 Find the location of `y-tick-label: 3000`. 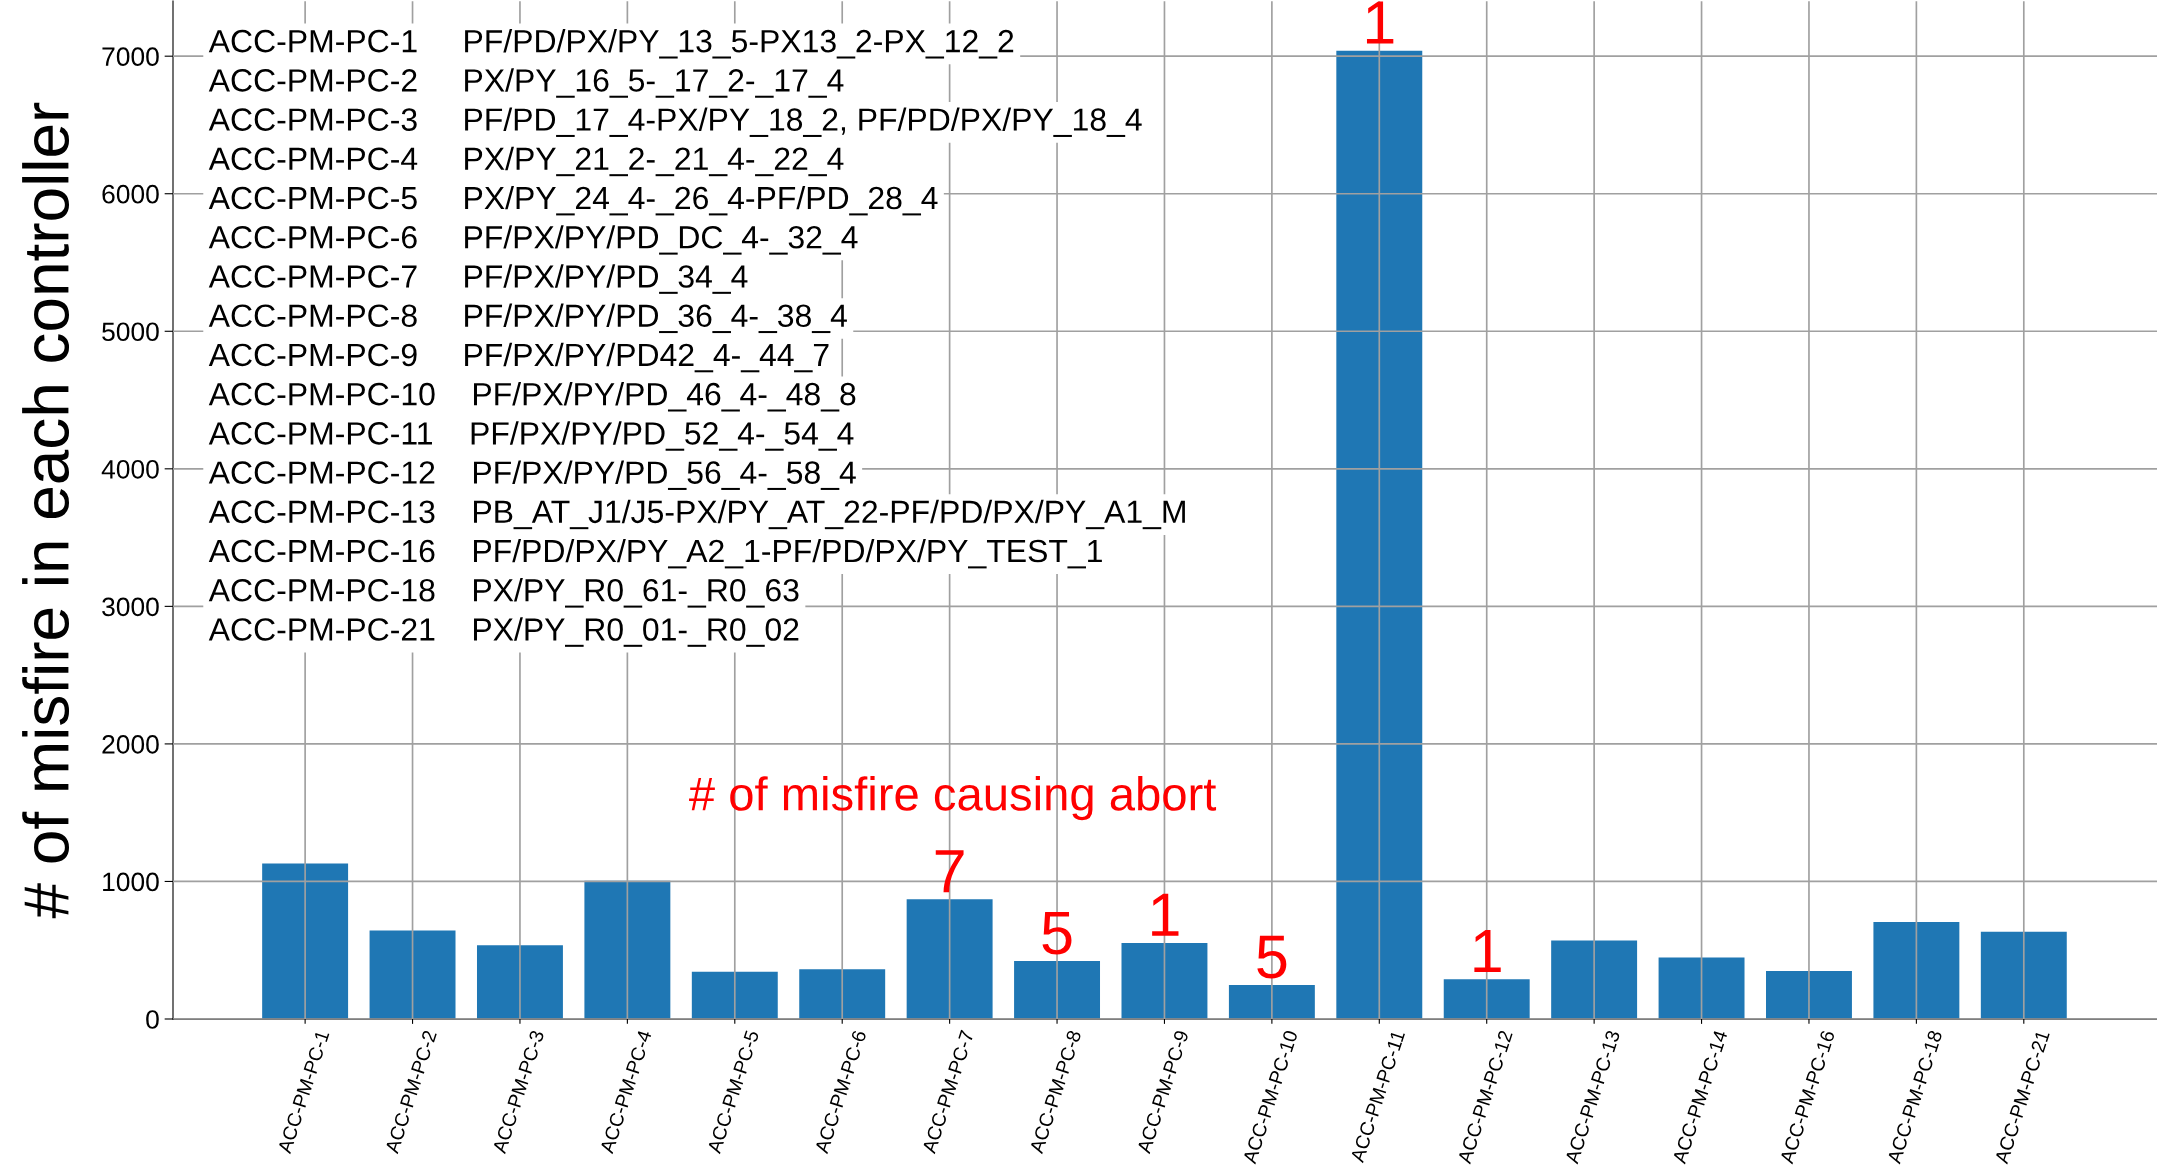

y-tick-label: 3000 is located at coordinates (130, 607).